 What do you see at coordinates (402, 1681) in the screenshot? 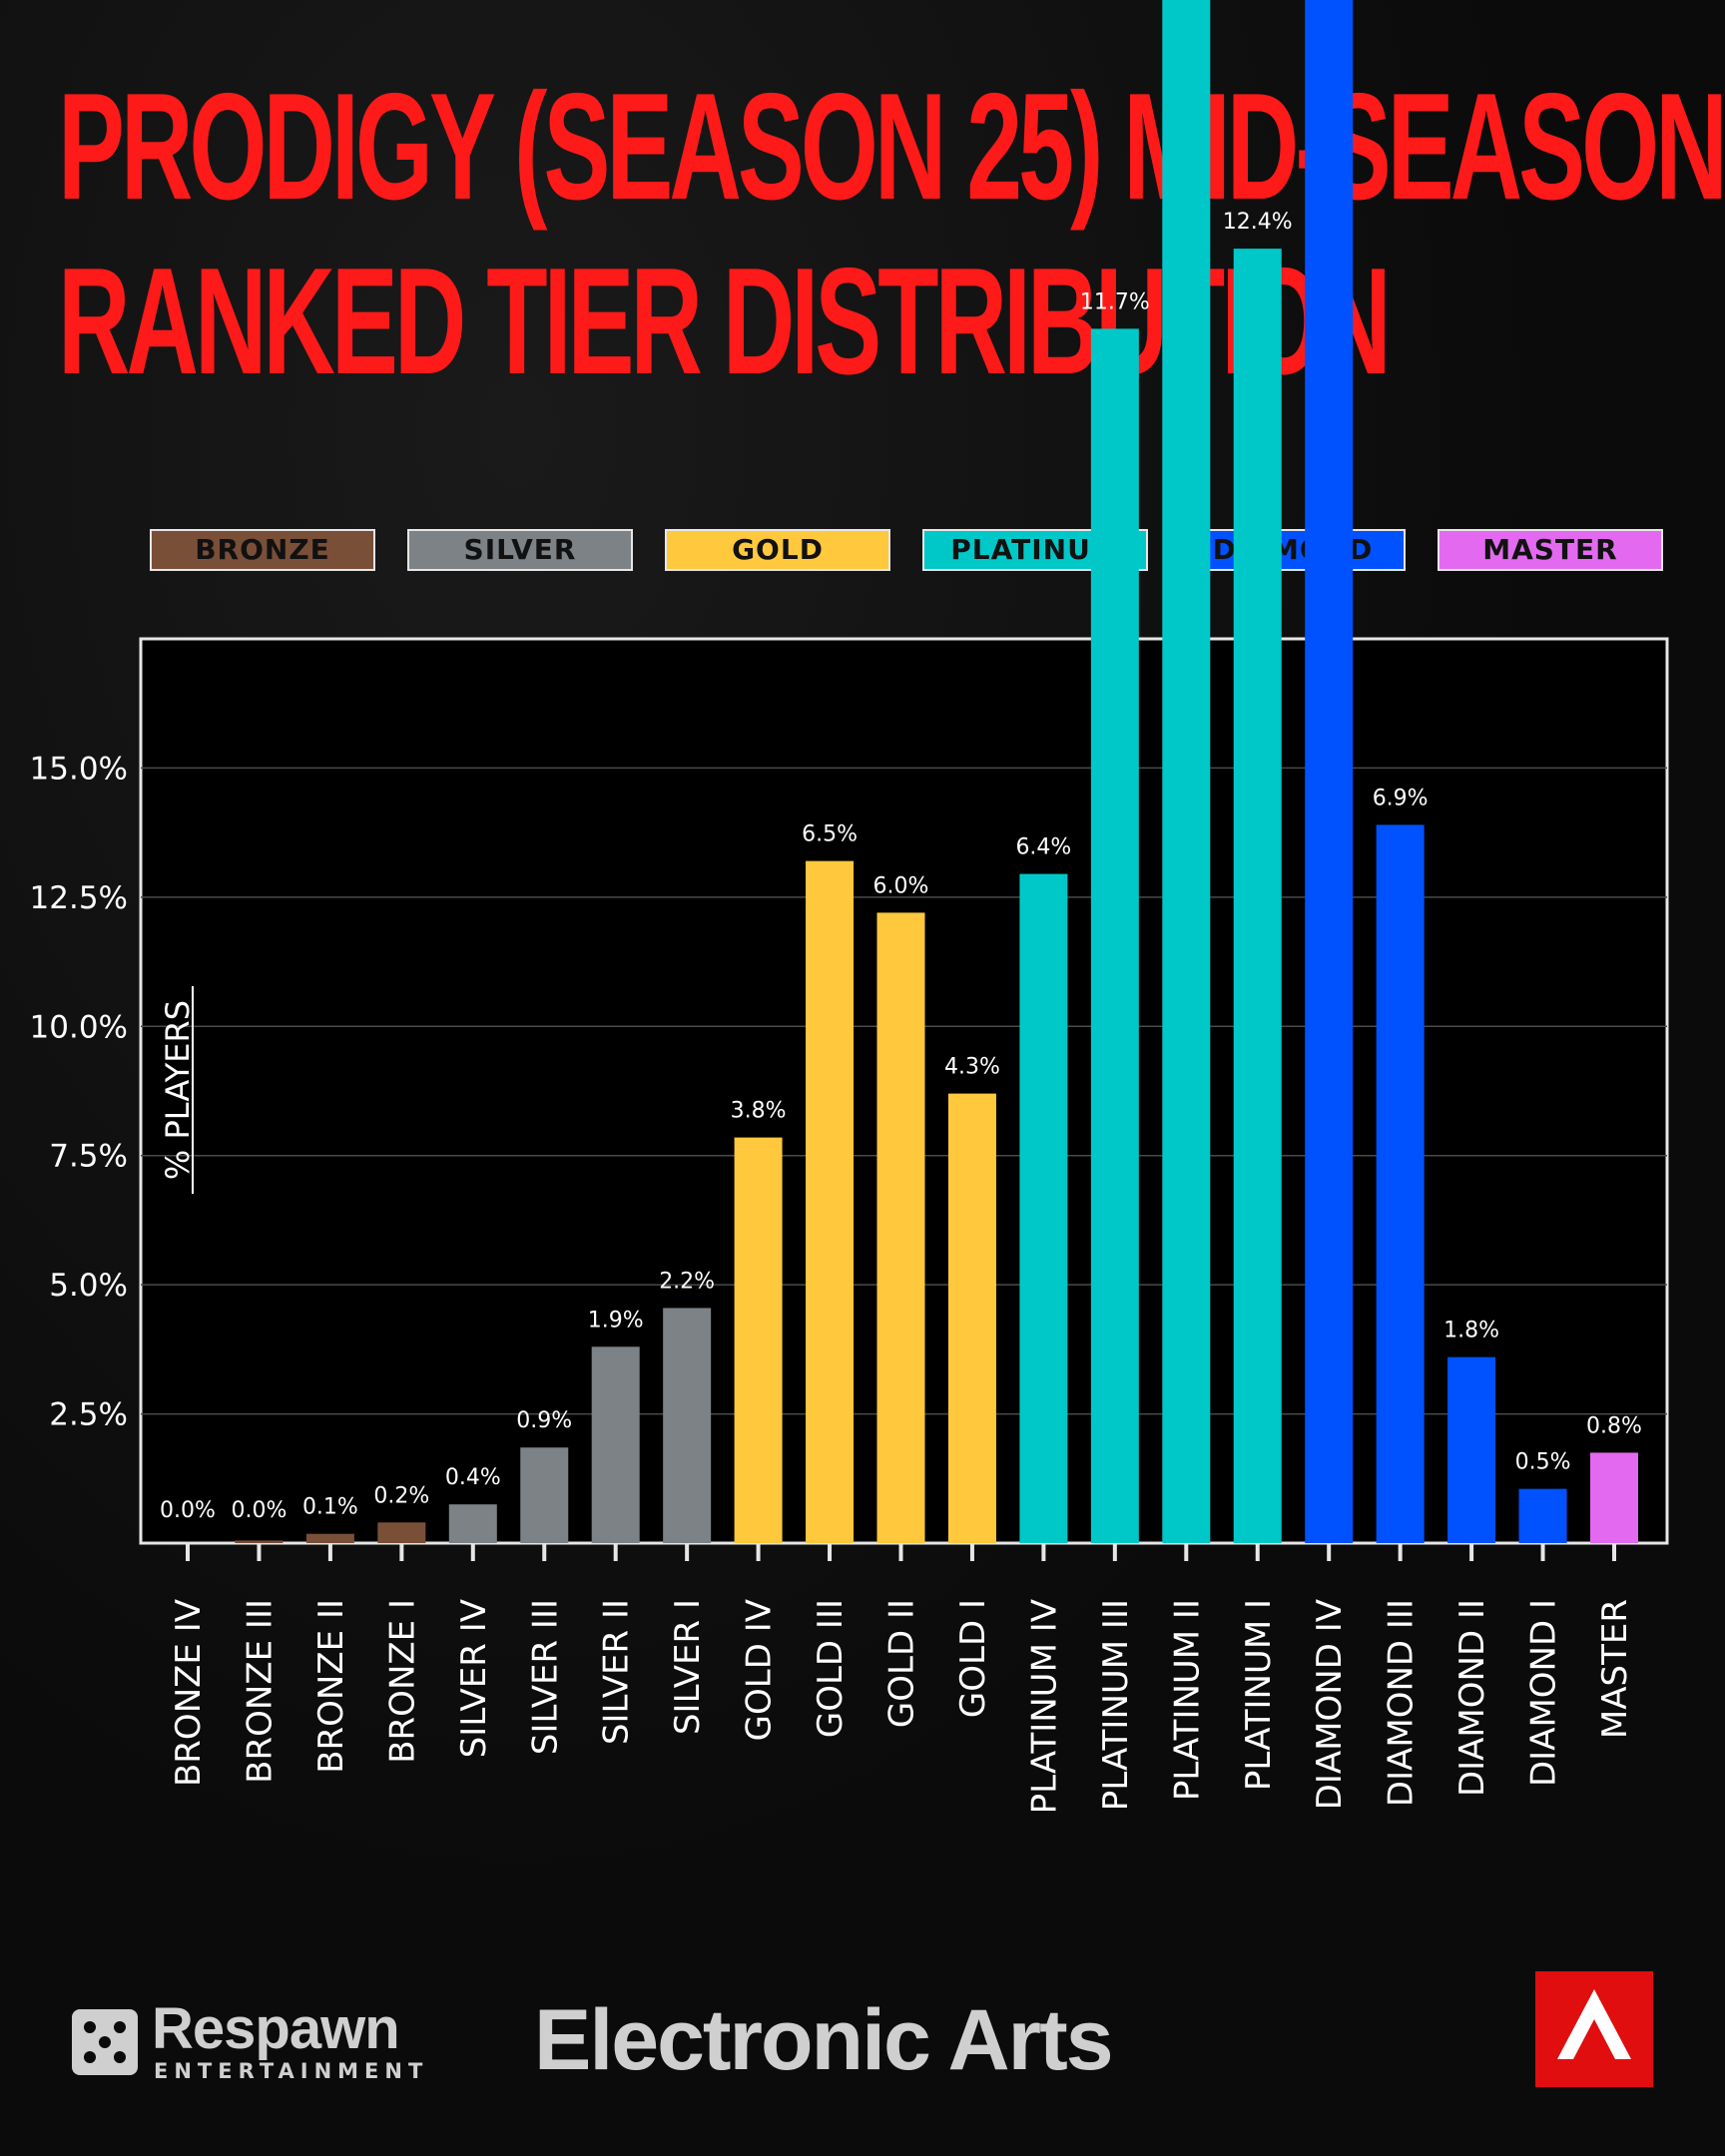
I see `x-tick-label: BRONZE I` at bounding box center [402, 1681].